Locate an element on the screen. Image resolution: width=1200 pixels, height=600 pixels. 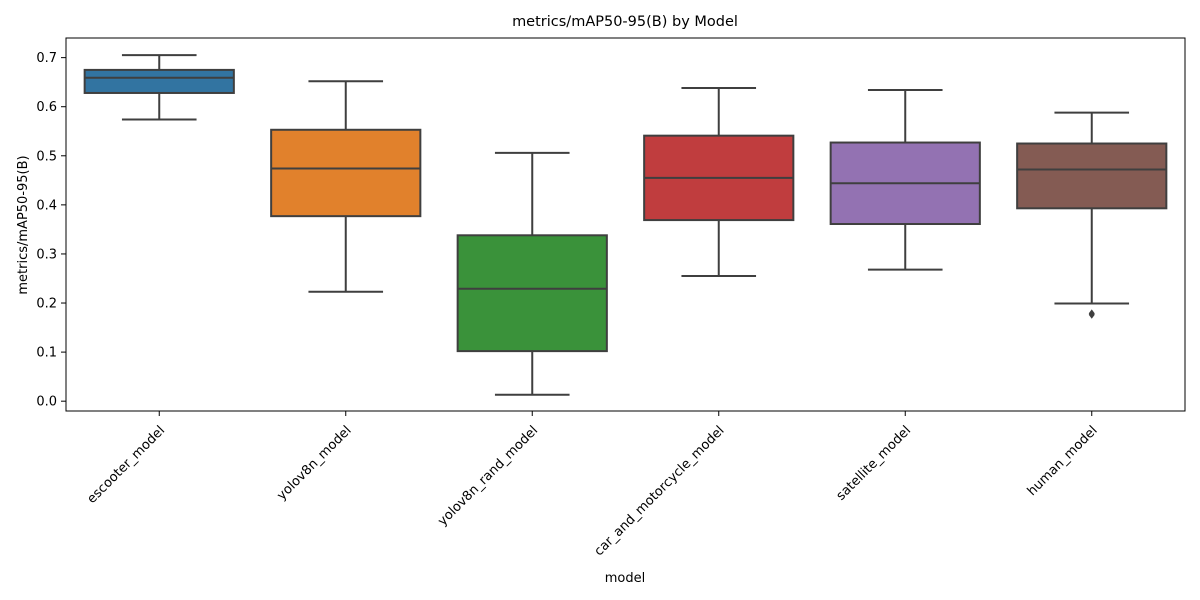
outlier-point is located at coordinates (1091, 313).